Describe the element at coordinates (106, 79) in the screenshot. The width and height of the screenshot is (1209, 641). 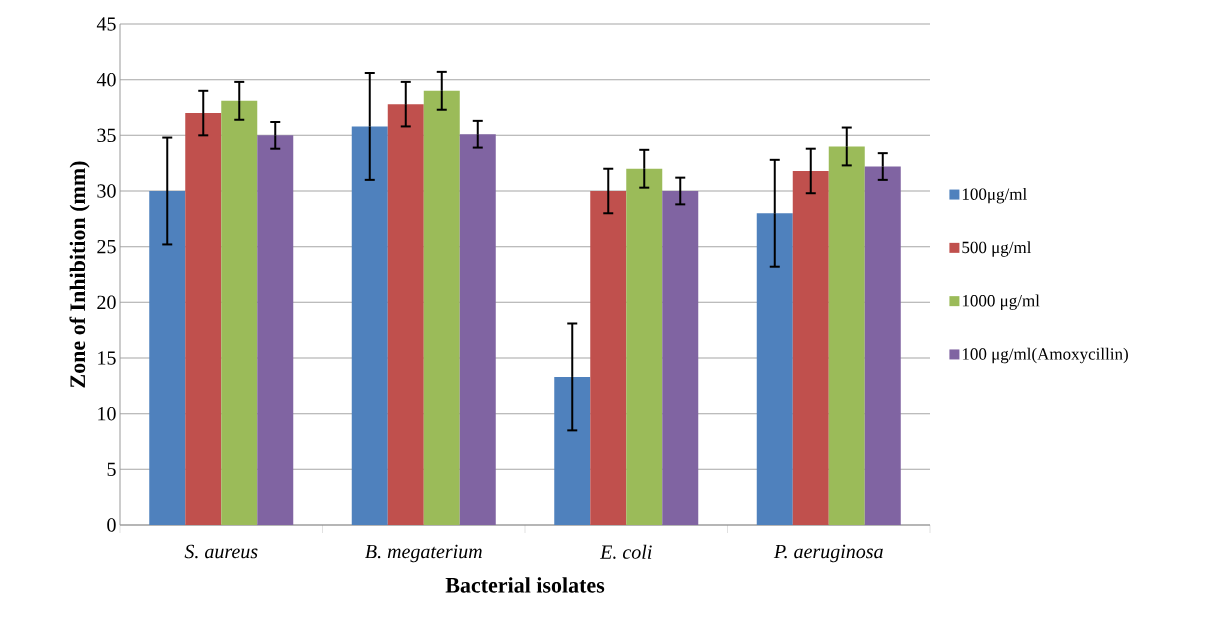
I see `y-tick-label: 40` at that location.